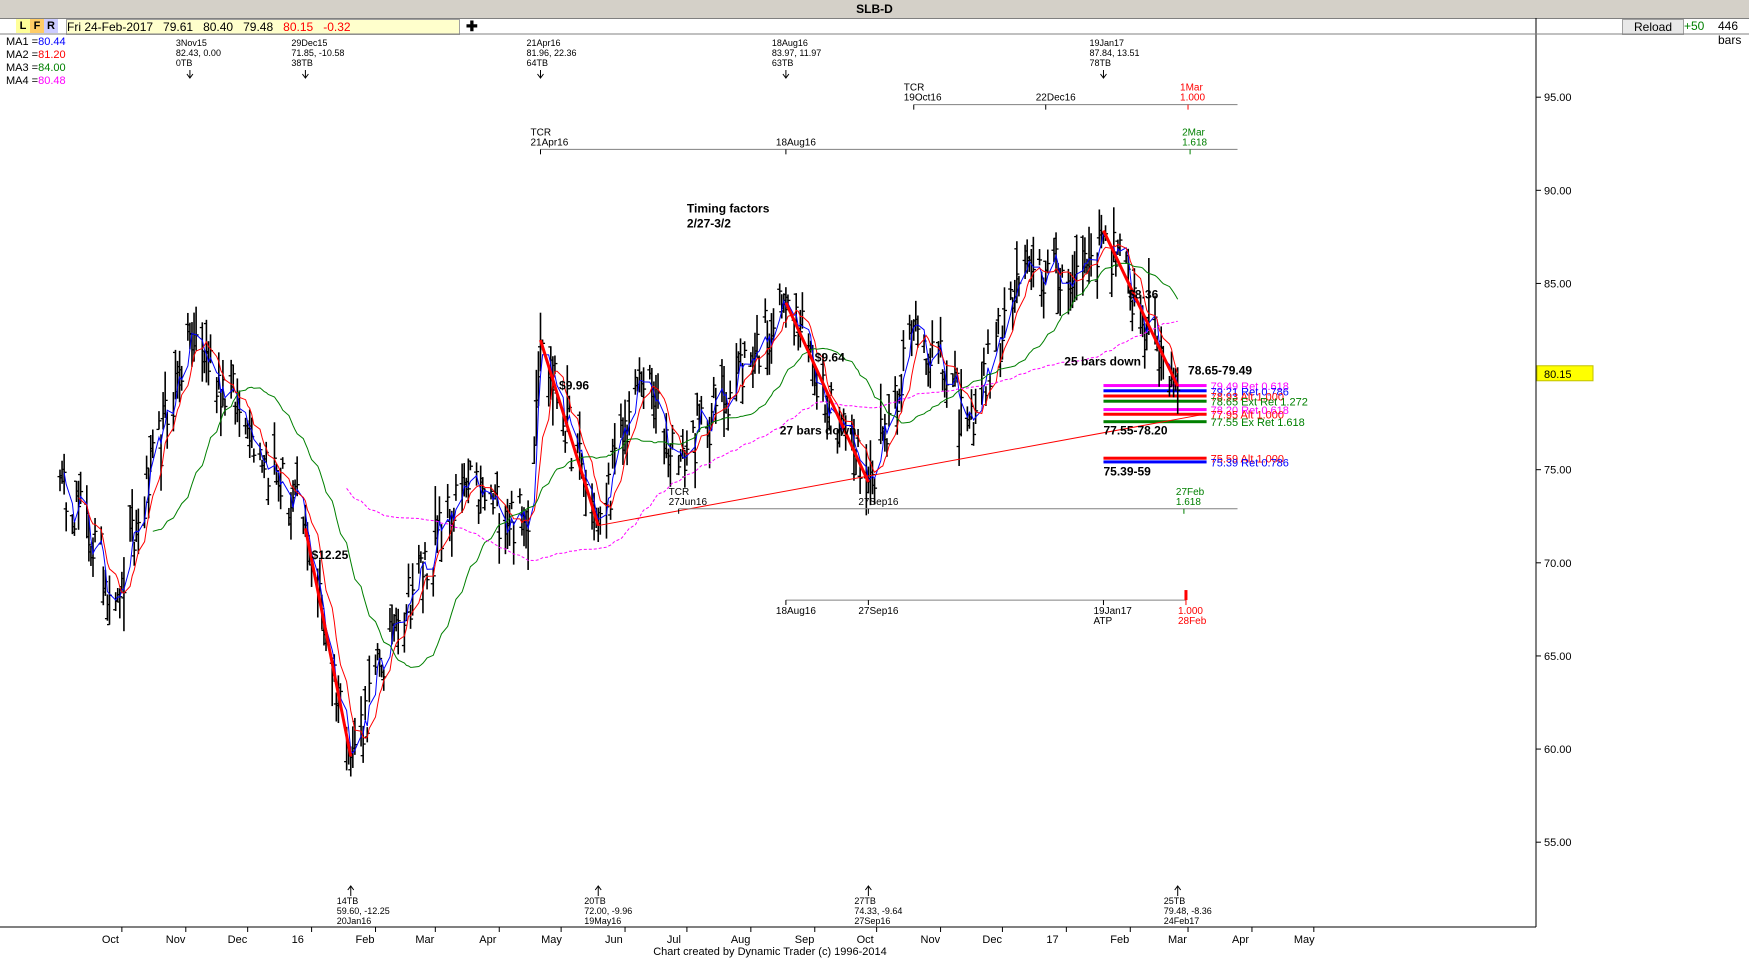 The width and height of the screenshot is (1749, 960). What do you see at coordinates (830, 358) in the screenshot?
I see `swing-label-2: $9.64` at bounding box center [830, 358].